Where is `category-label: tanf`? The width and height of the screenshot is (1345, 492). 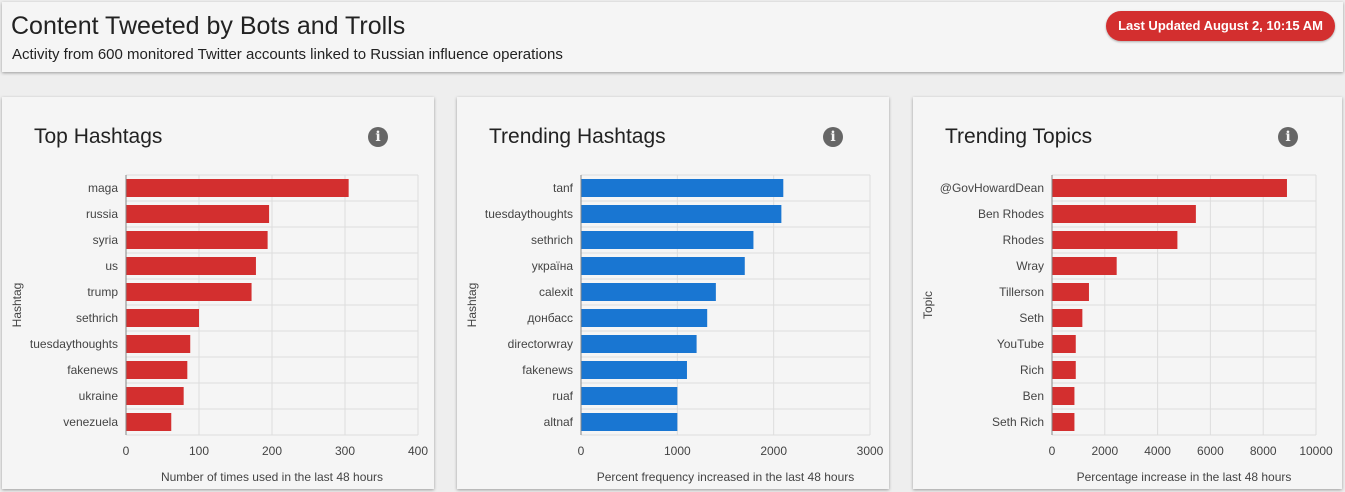
category-label: tanf is located at coordinates (563, 188).